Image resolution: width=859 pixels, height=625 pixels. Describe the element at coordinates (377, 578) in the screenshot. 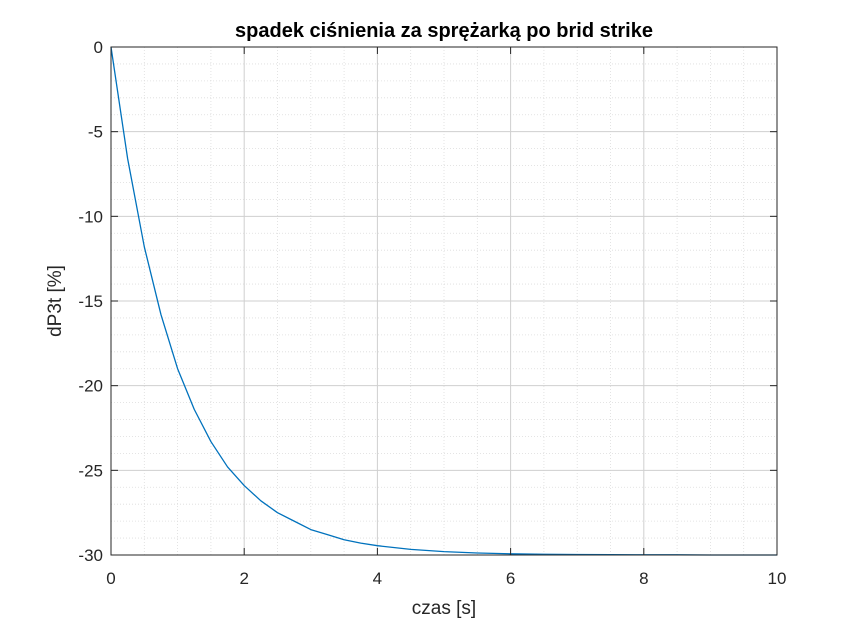

I see `x-tick-label: 4` at that location.